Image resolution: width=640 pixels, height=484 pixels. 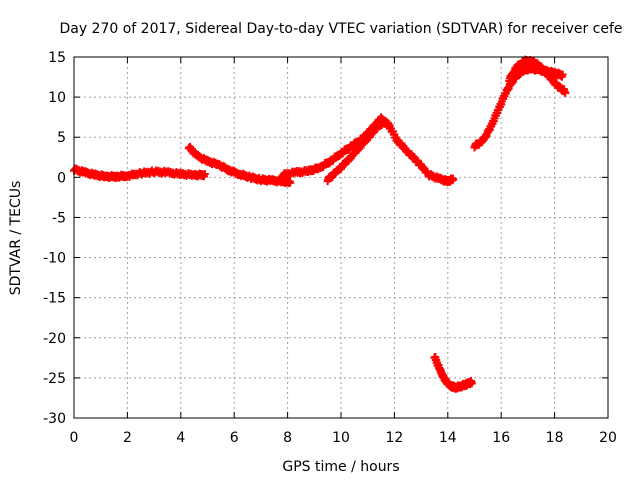 What do you see at coordinates (61, 138) in the screenshot?
I see `y-tick-label: 5` at bounding box center [61, 138].